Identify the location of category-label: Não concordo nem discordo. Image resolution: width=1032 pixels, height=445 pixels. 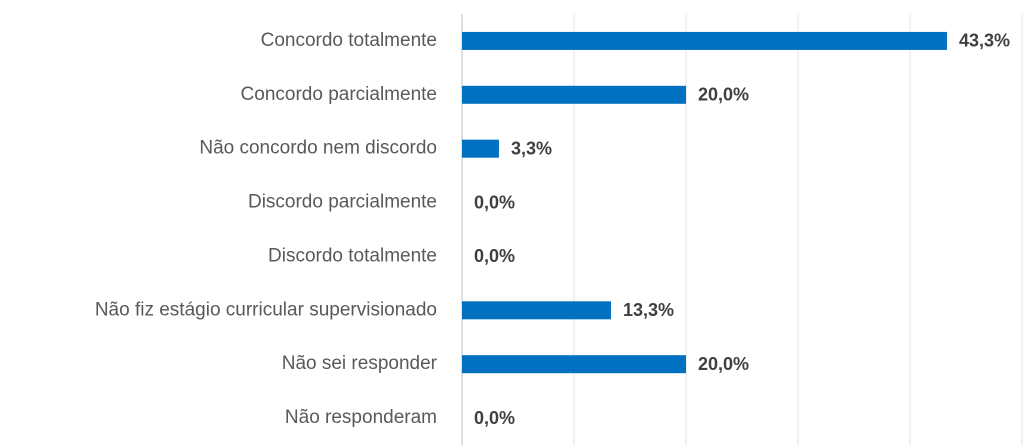
(318, 148).